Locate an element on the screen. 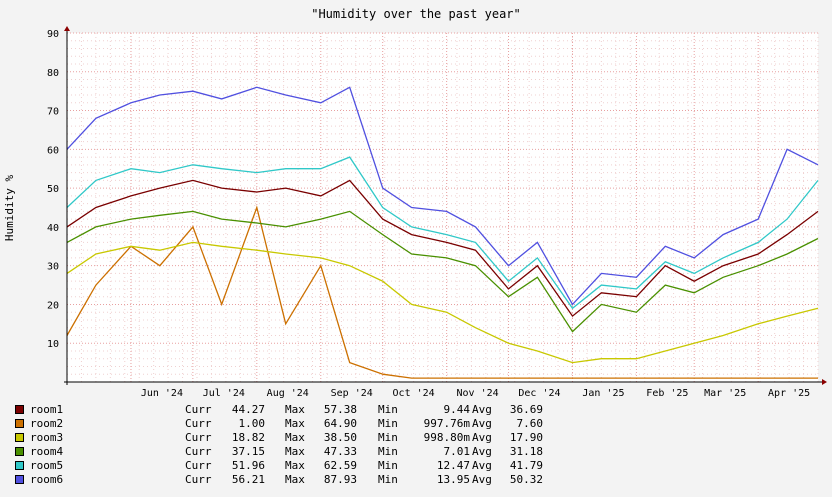 Image resolution: width=832 pixels, height=497 pixels. stat-value-max: 64.90 is located at coordinates (340, 423).